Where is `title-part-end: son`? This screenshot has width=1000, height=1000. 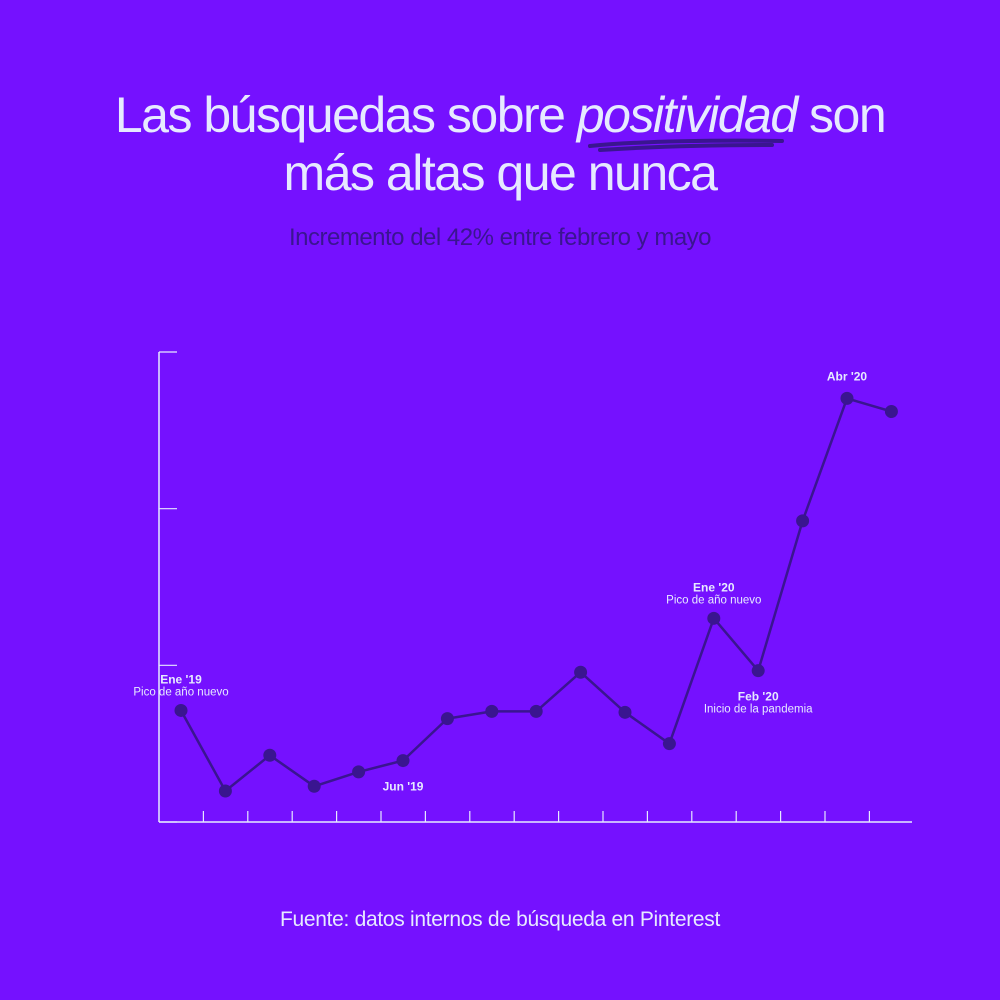 title-part-end: son is located at coordinates (841, 115).